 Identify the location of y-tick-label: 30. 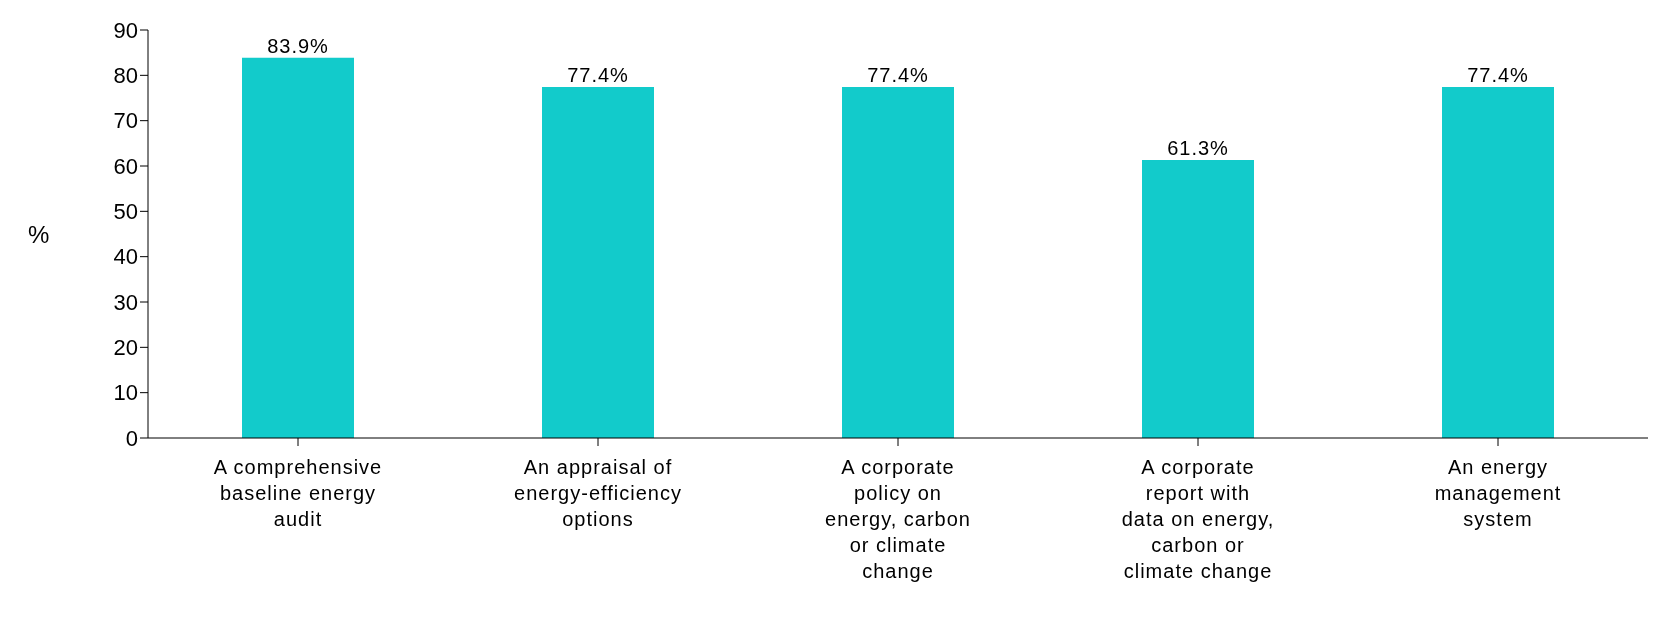
(125, 302).